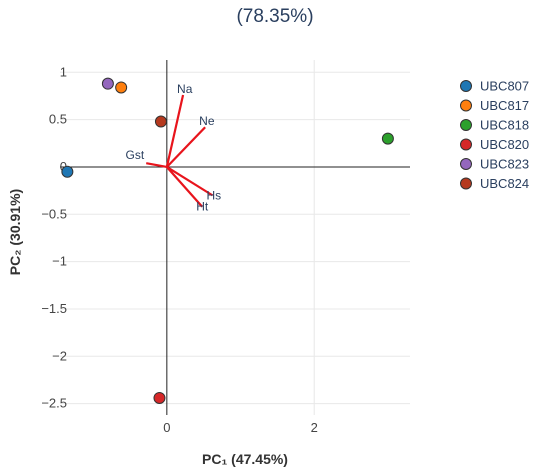 This screenshot has width=550, height=474. Describe the element at coordinates (54, 403) in the screenshot. I see `y-tick-label: −2.5` at that location.